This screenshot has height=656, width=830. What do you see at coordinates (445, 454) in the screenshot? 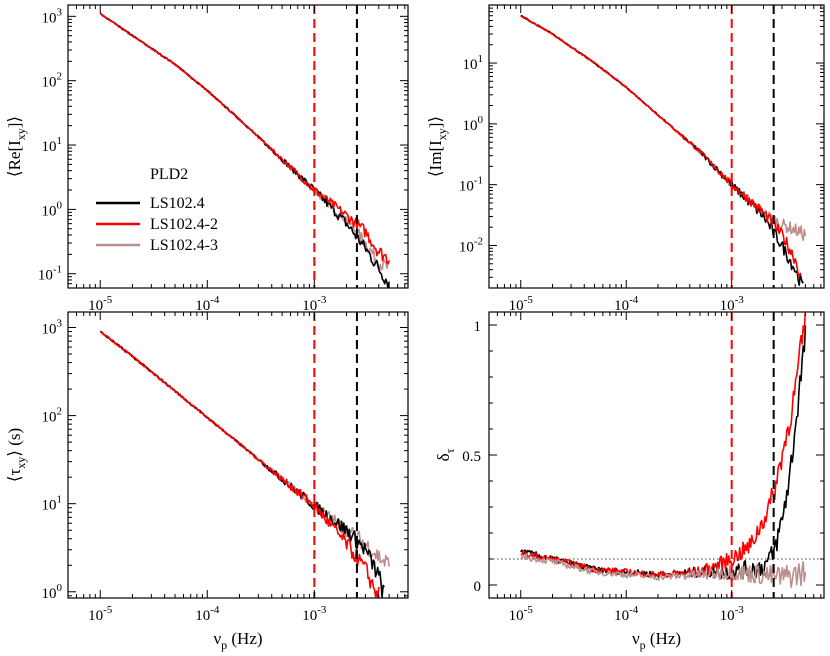
I see `y-axis-label: δτ` at bounding box center [445, 454].